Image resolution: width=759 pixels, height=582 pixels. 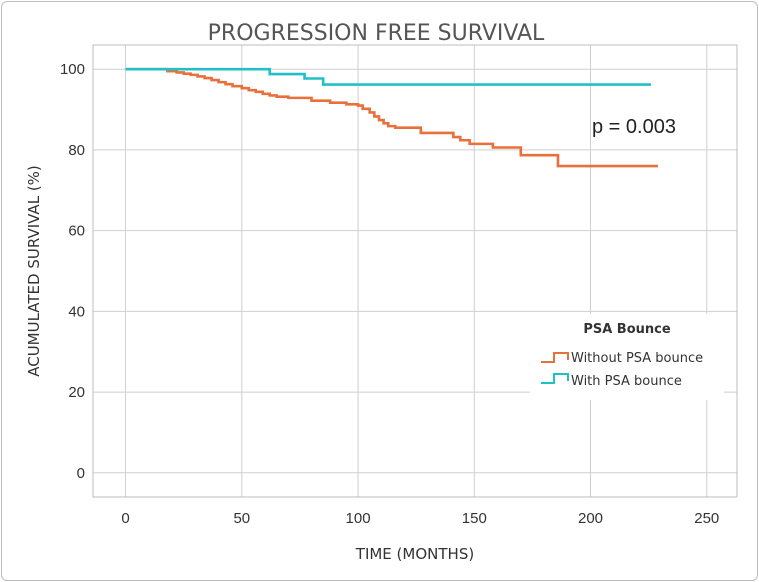 I want to click on x-tick-label: 50, so click(x=241, y=518).